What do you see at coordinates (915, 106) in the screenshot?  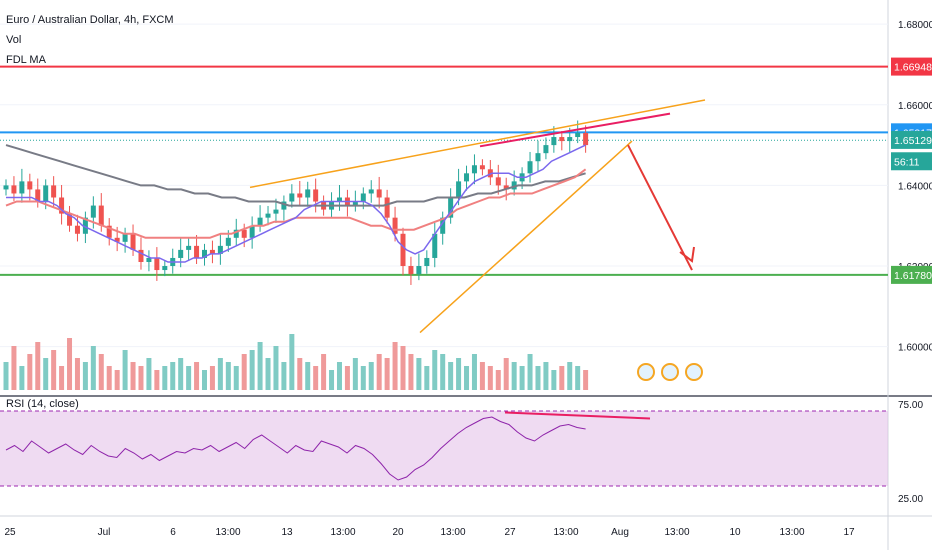 I see `price-tick-label: 1.66000` at bounding box center [915, 106].